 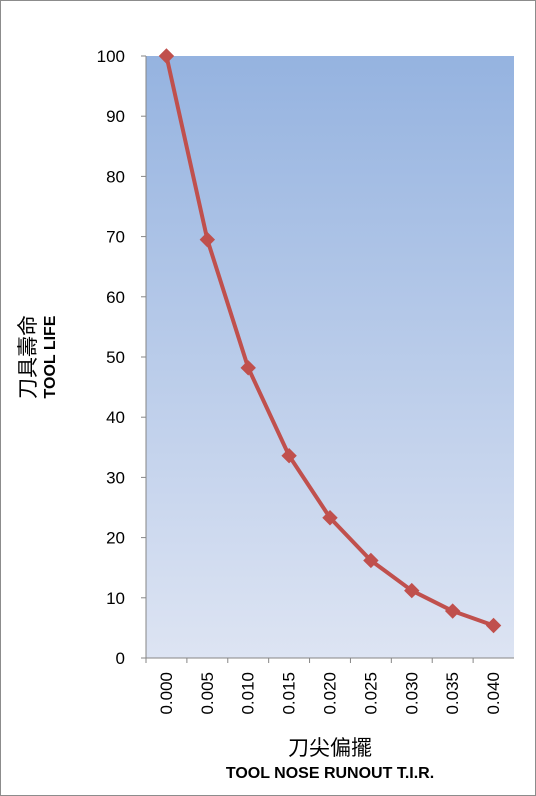 What do you see at coordinates (115, 297) in the screenshot?
I see `y-tick-label: 60` at bounding box center [115, 297].